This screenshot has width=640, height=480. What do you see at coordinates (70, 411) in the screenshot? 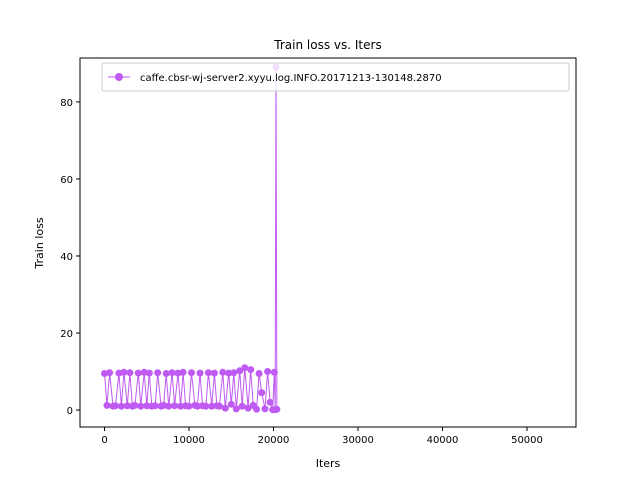
I see `y-tick-label: 0` at bounding box center [70, 411].